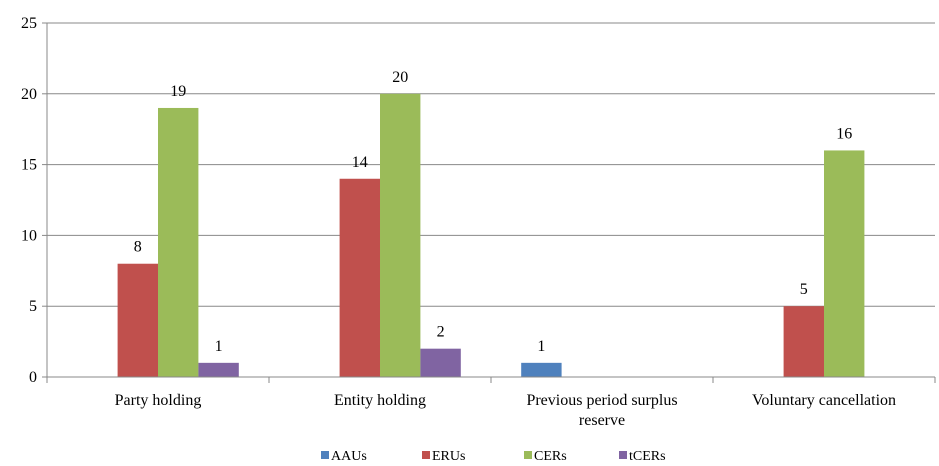 The image size is (939, 466). I want to click on data-label-cers-party-holding: 19, so click(178, 91).